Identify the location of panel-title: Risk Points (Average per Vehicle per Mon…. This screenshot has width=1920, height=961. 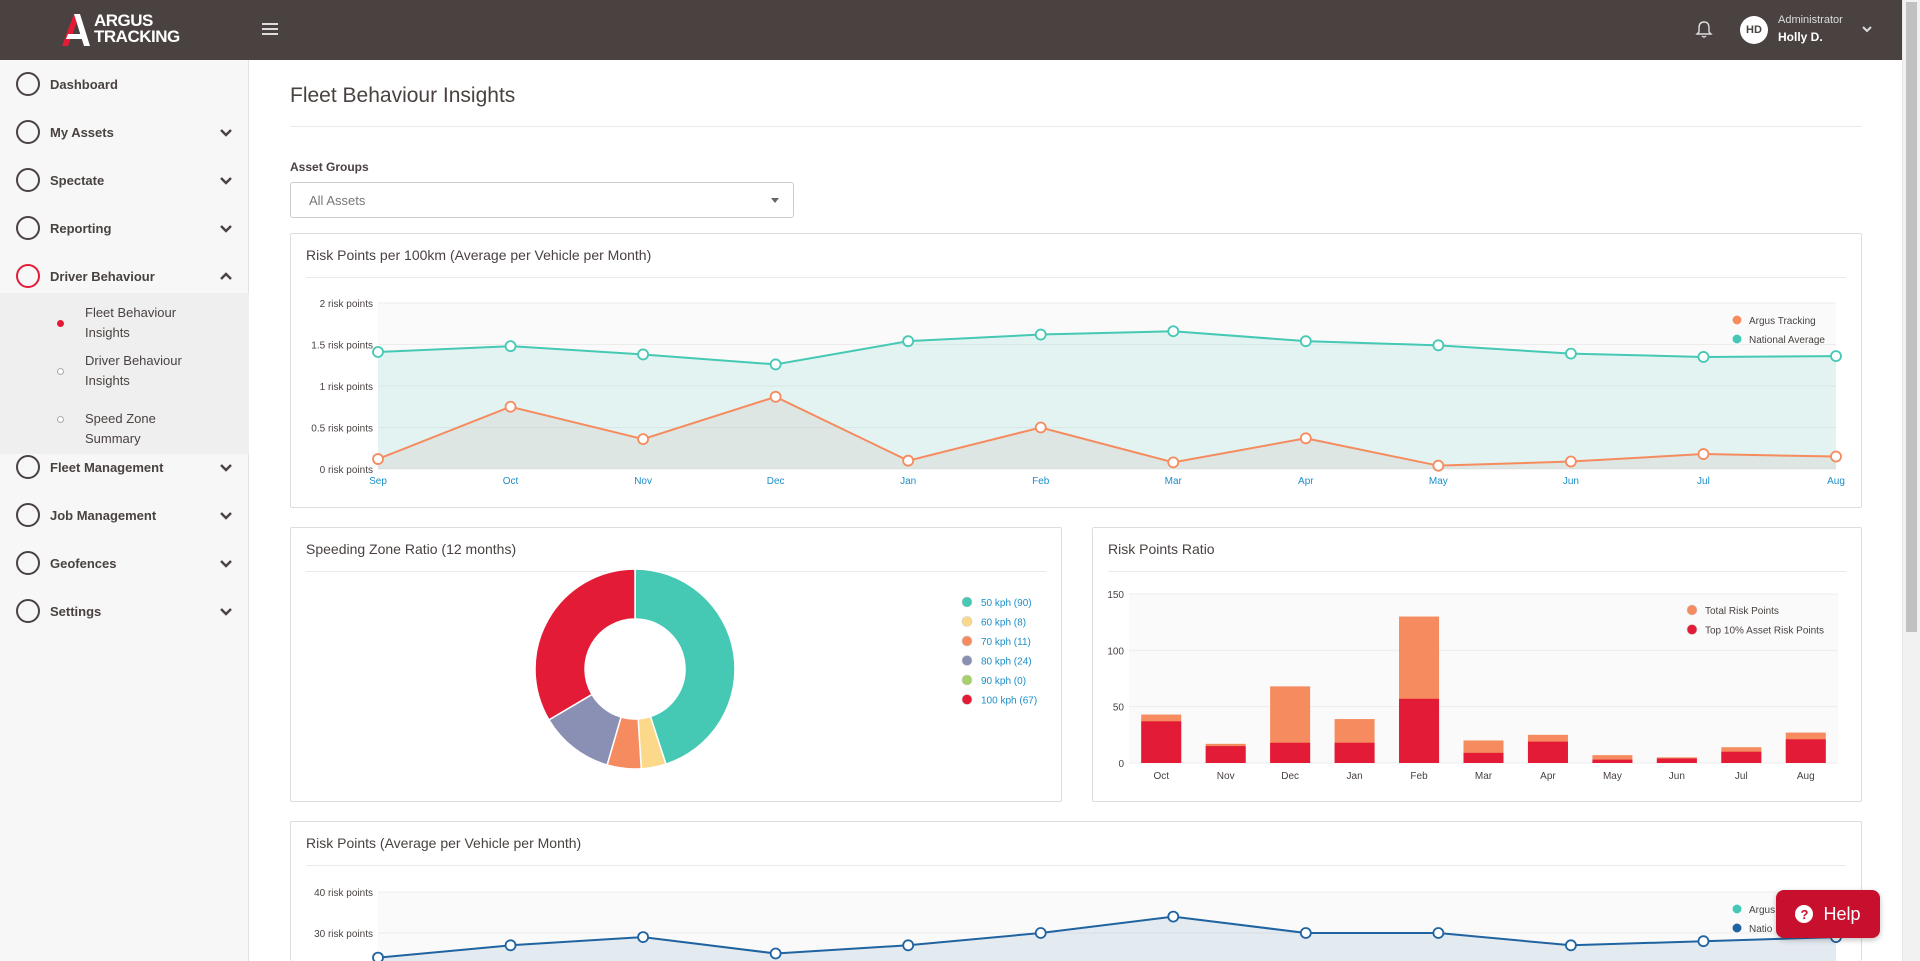
(444, 843).